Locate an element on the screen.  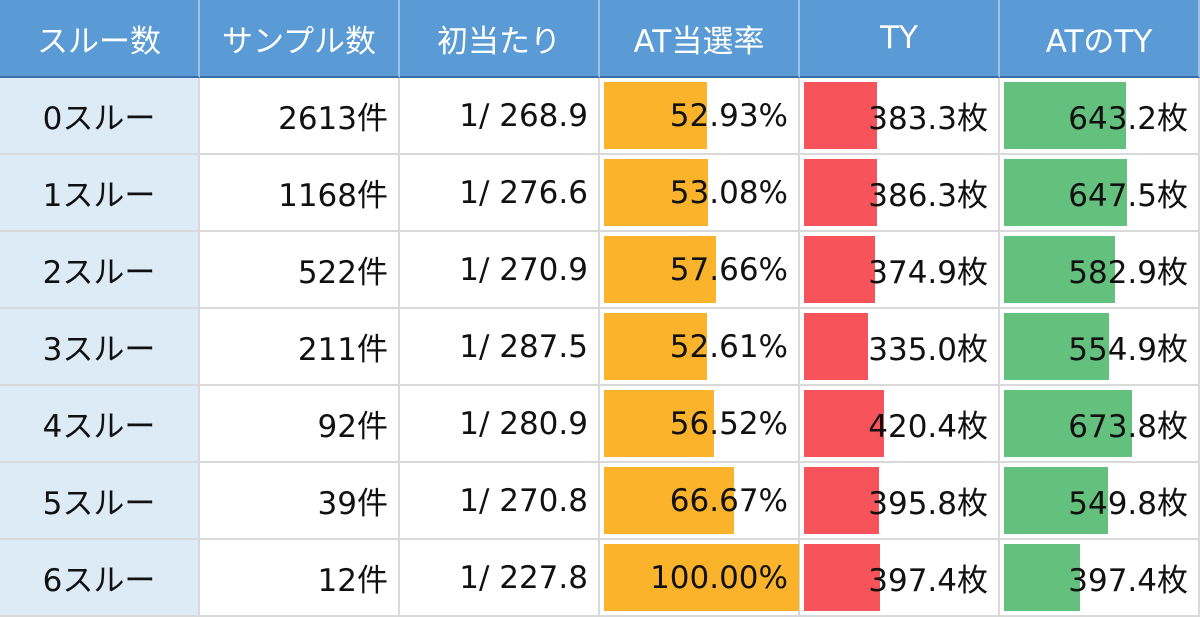
cell: 643.2枚 is located at coordinates (1100, 116).